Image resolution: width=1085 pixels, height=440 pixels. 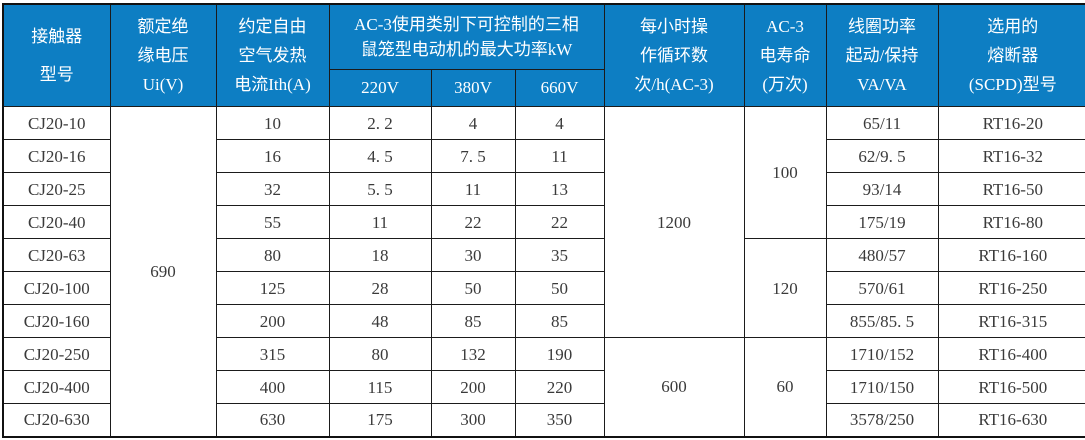 I want to click on cell-model: CJ20-63, so click(x=56, y=255).